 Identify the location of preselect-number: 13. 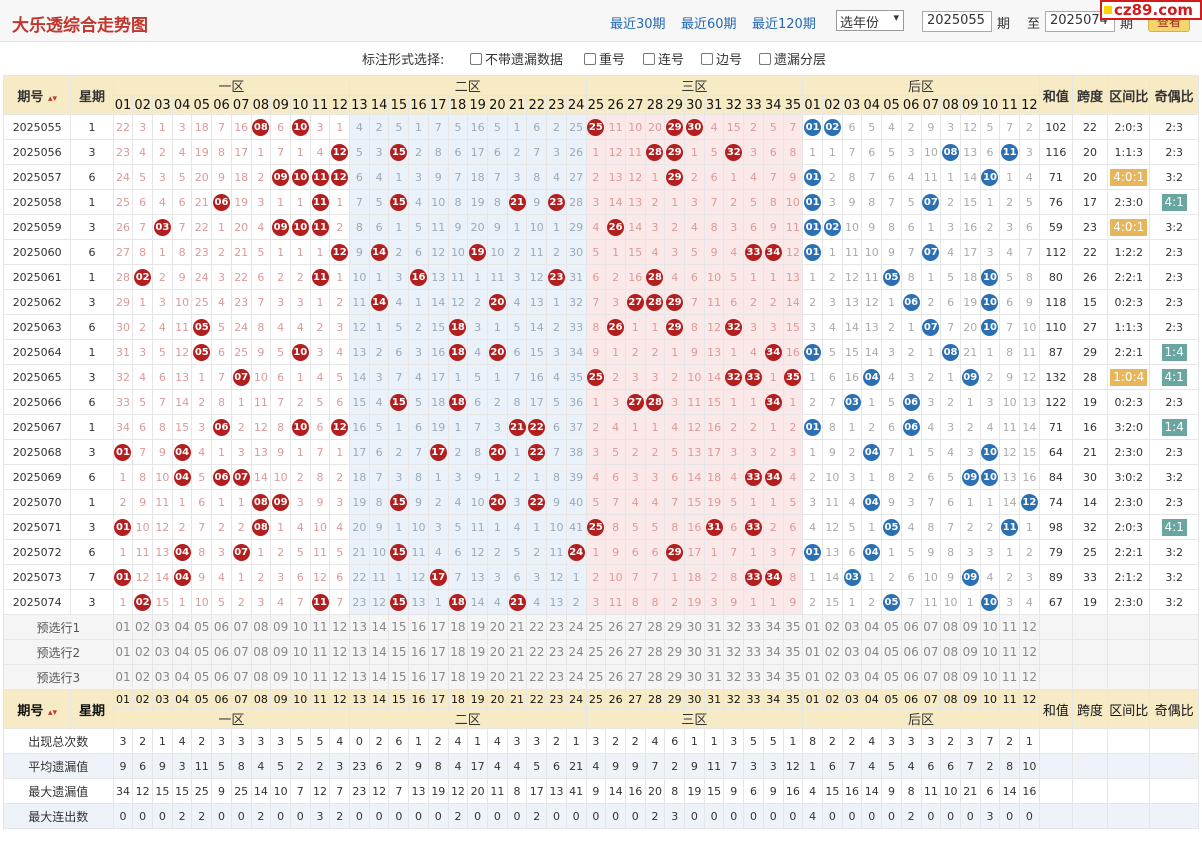
(359, 677).